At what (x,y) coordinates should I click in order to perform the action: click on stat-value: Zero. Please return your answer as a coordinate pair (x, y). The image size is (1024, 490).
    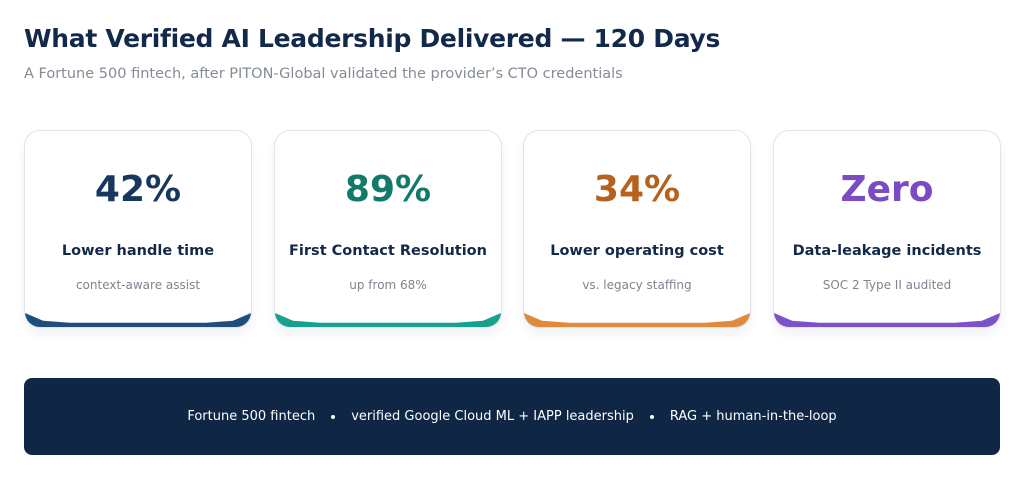
    Looking at the image, I should click on (887, 189).